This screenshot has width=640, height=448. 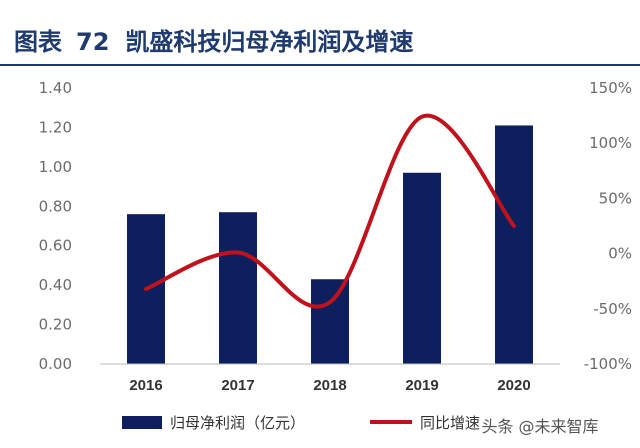 I want to click on bar-2019, so click(x=422, y=268).